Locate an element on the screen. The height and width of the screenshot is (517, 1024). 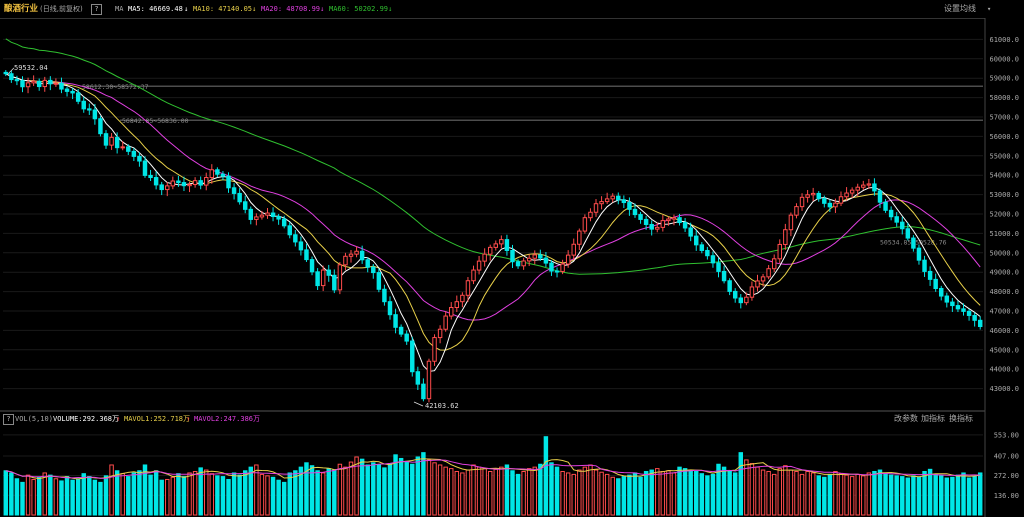
period-label: (日线,前复权) is located at coordinates (61, 9).